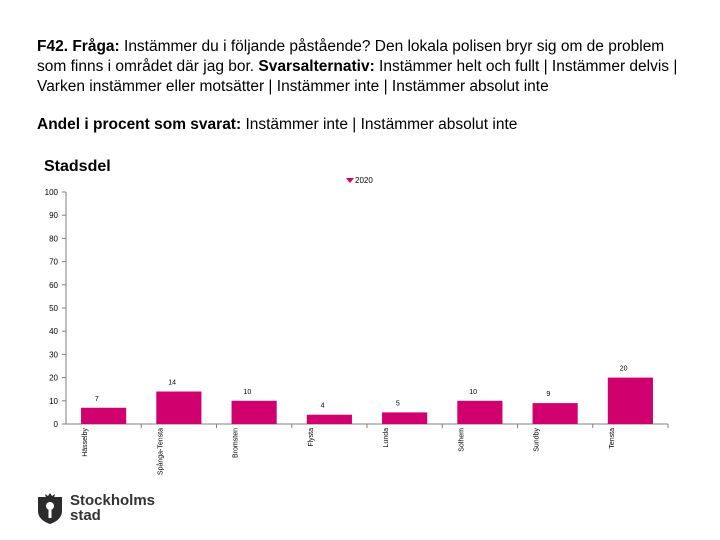 This screenshot has height=540, width=720. Describe the element at coordinates (316, 66) in the screenshot. I see `answer-options-label: Svarsalternativ:` at that location.